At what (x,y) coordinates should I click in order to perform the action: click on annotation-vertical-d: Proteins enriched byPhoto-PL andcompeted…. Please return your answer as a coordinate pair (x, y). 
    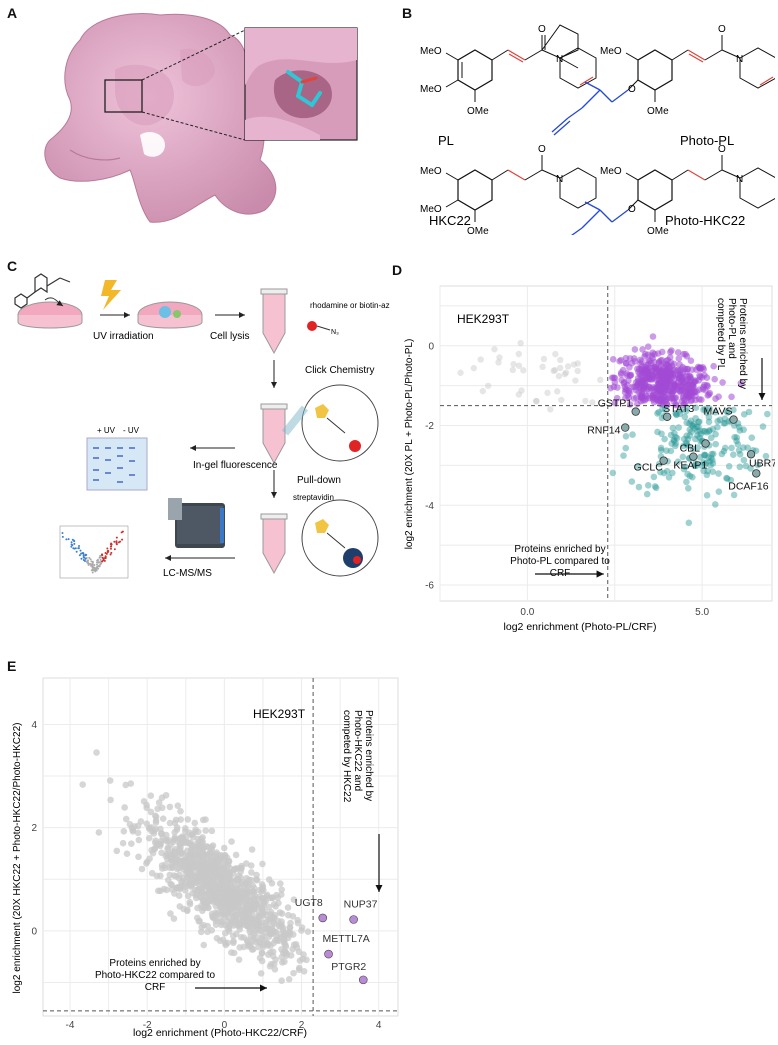
    Looking at the image, I should click on (740, 349).